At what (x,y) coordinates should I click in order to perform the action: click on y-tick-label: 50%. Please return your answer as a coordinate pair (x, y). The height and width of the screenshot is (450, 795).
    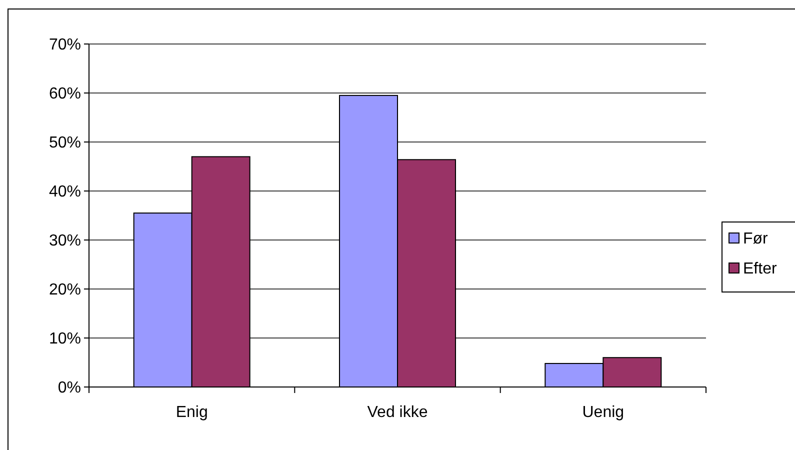
    Looking at the image, I should click on (64, 143).